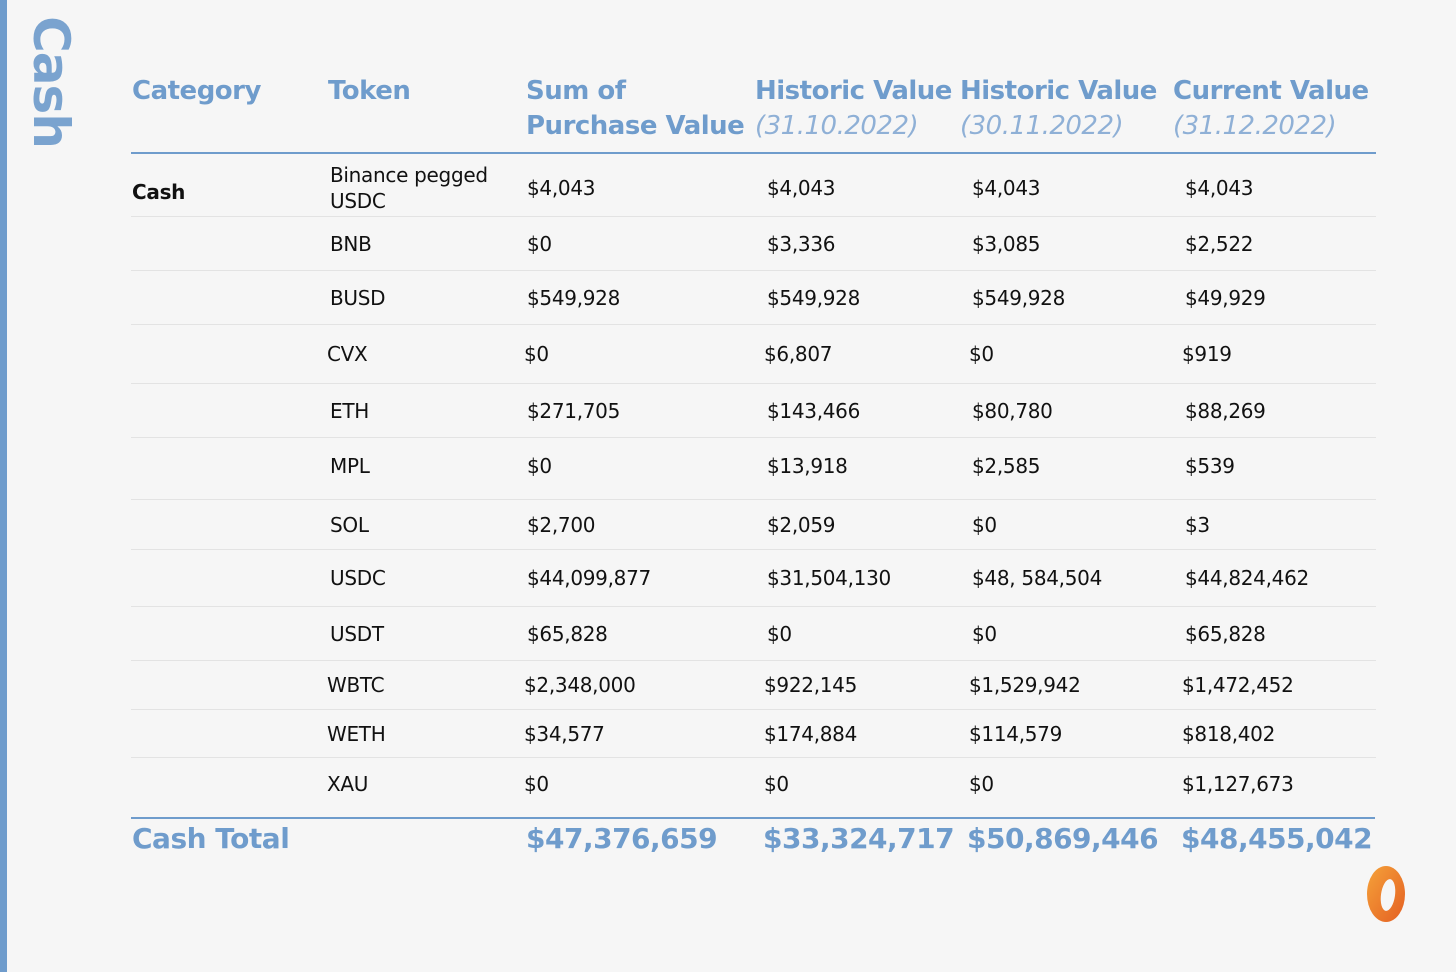 This screenshot has width=1456, height=972. I want to click on cell-token: CVX, so click(347, 354).